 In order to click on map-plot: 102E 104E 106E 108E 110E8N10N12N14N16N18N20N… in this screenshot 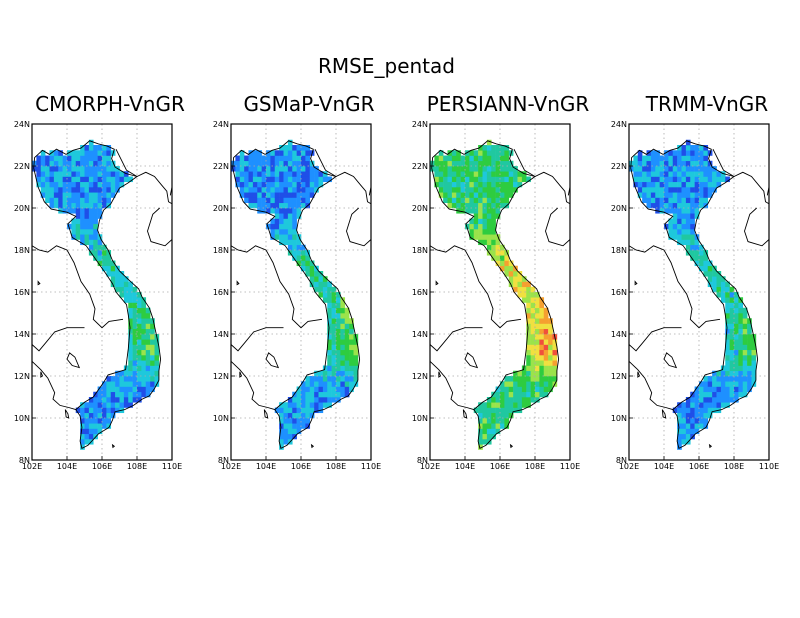, I will do `click(98, 295)`.